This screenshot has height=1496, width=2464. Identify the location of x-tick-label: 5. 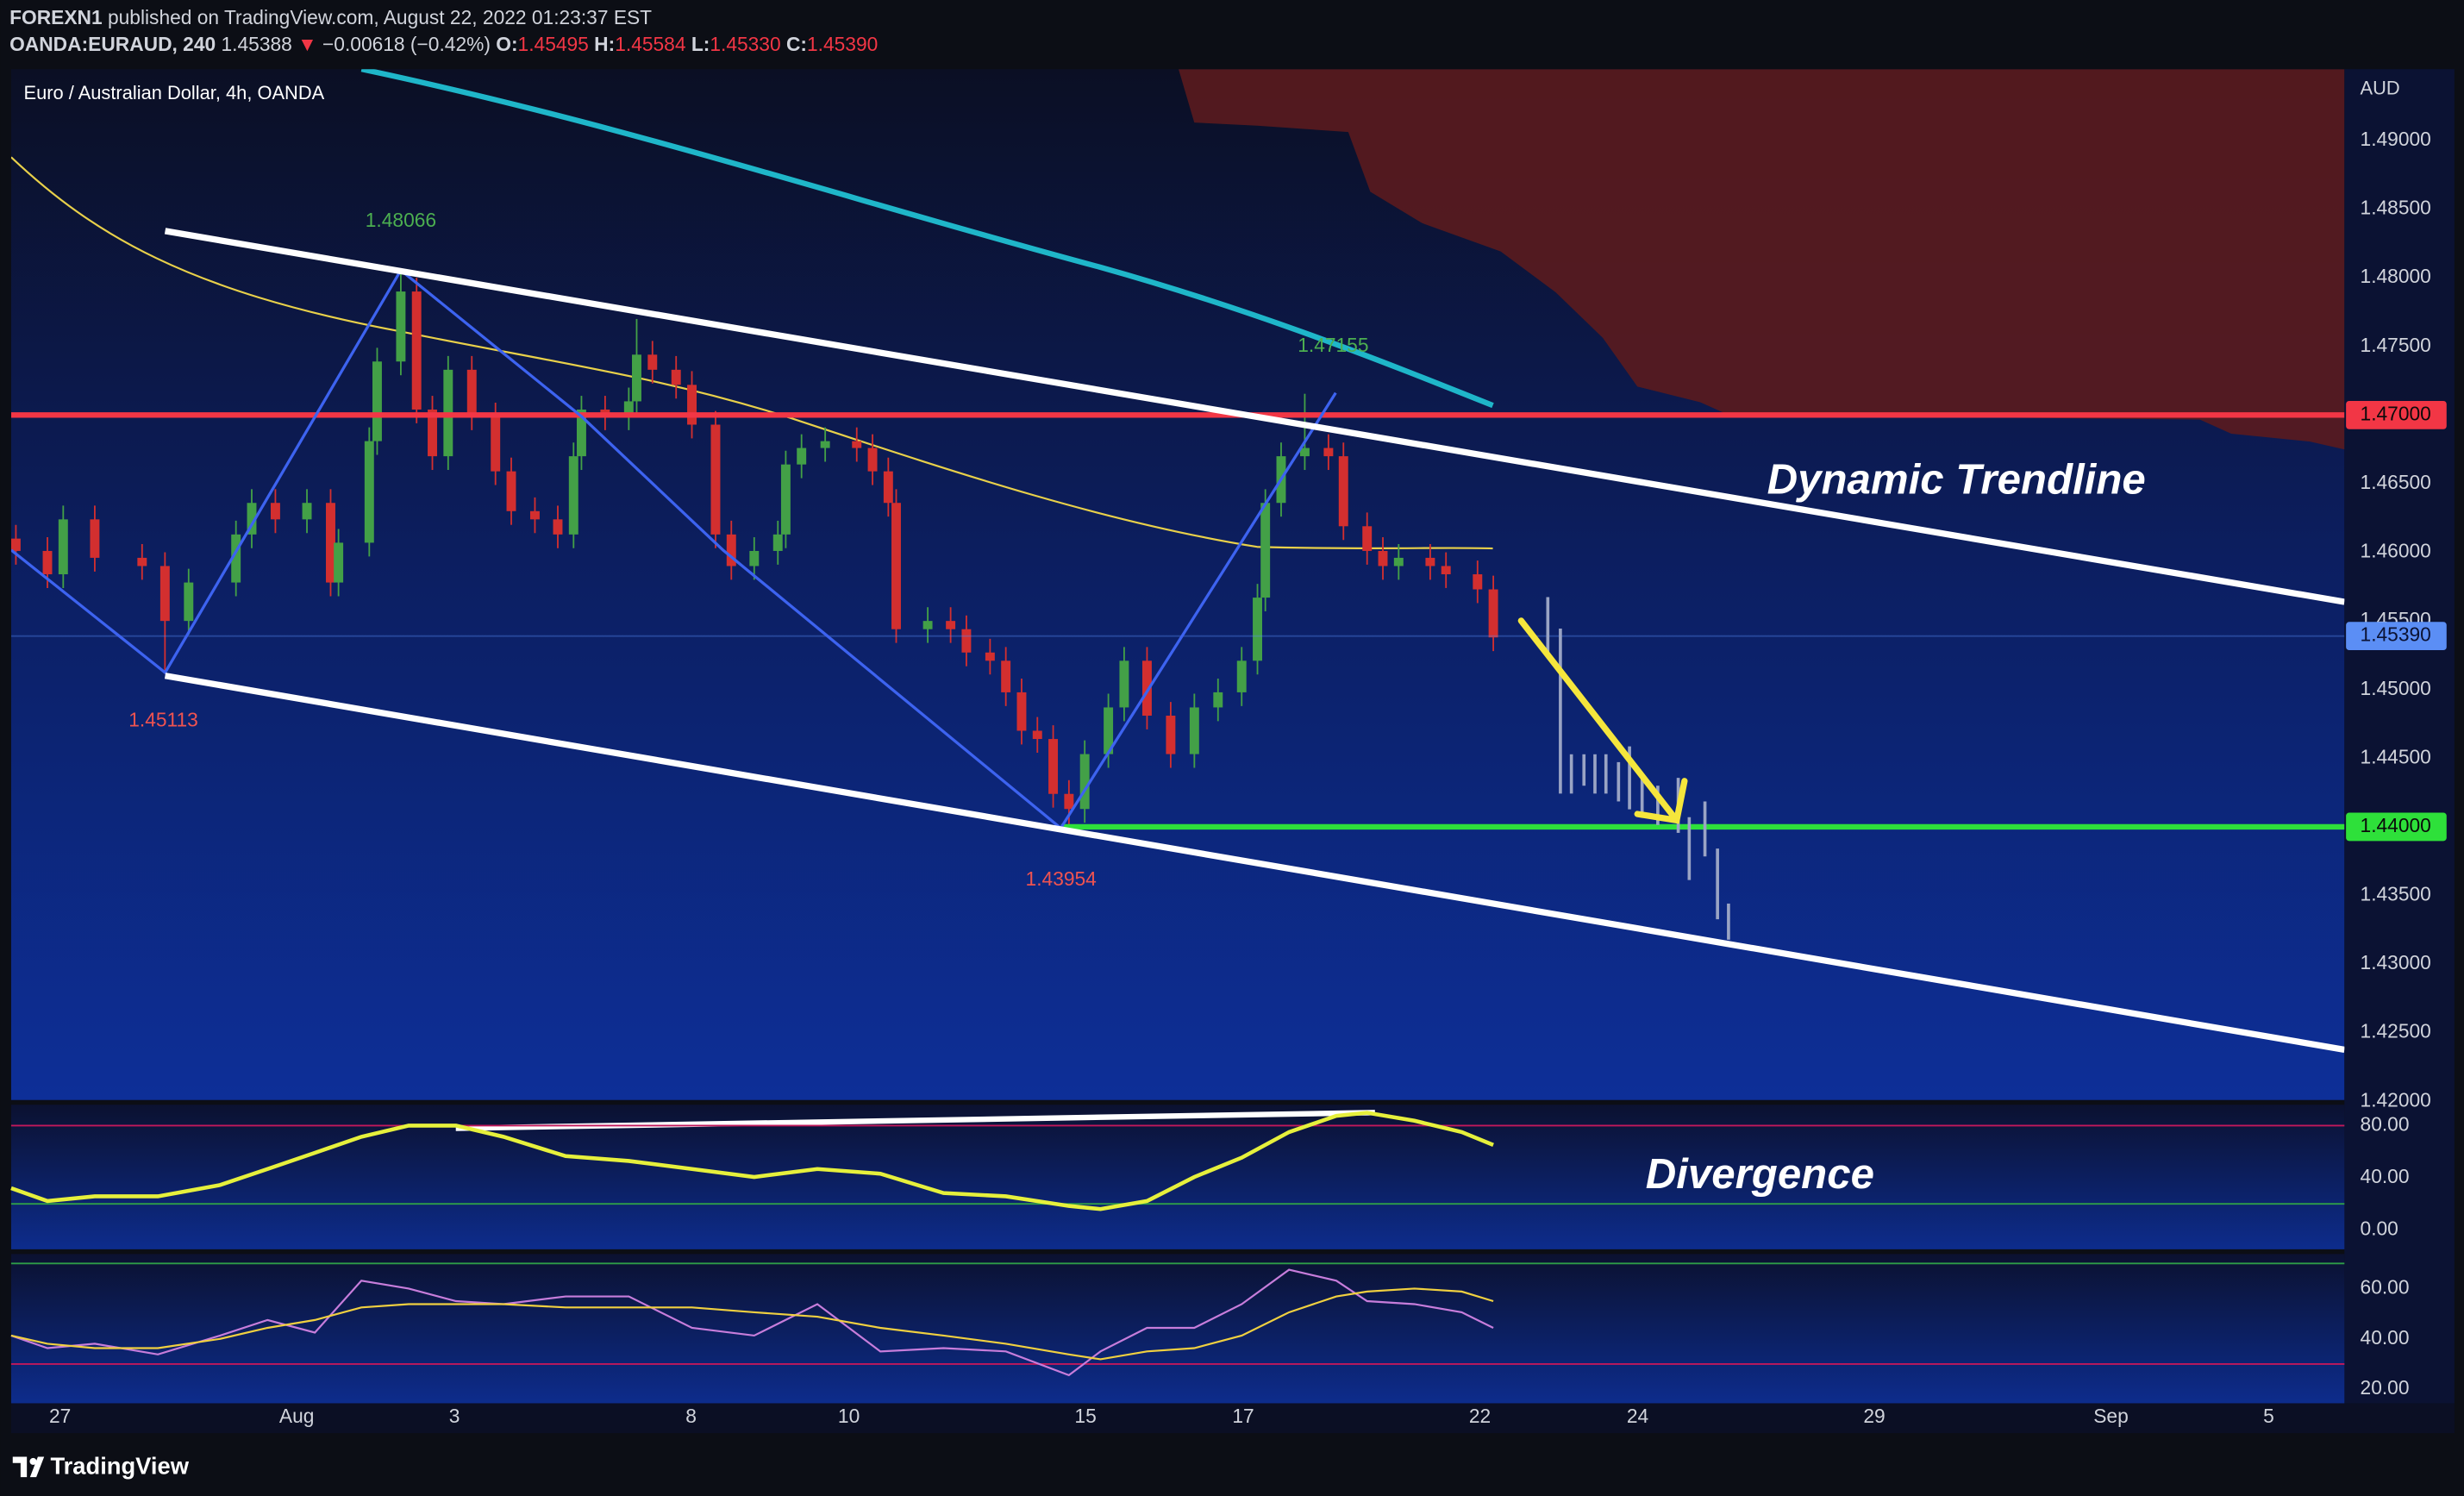
(2268, 1416).